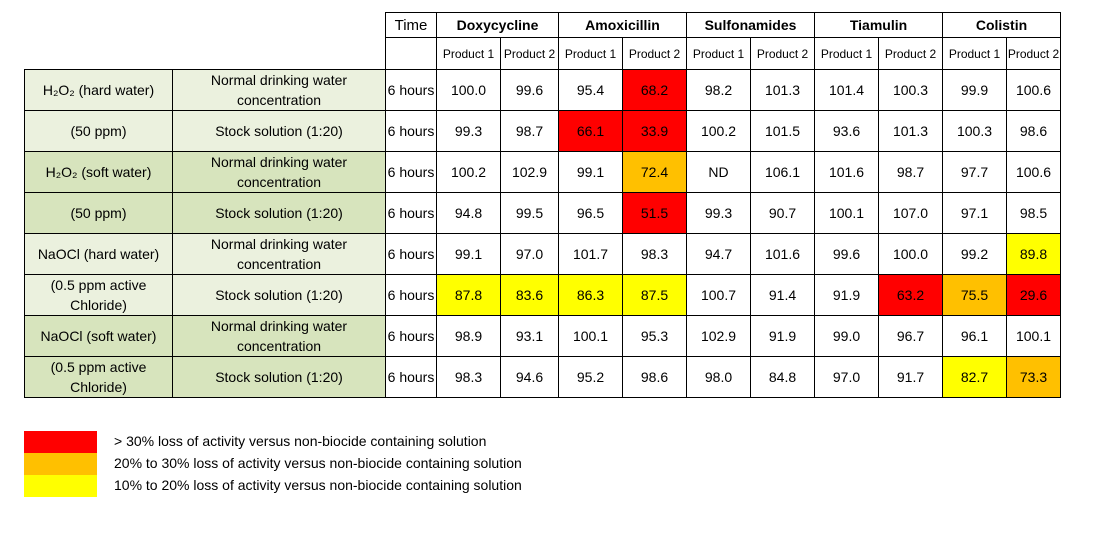  Describe the element at coordinates (718, 377) in the screenshot. I see `value-cell: 98.0` at that location.